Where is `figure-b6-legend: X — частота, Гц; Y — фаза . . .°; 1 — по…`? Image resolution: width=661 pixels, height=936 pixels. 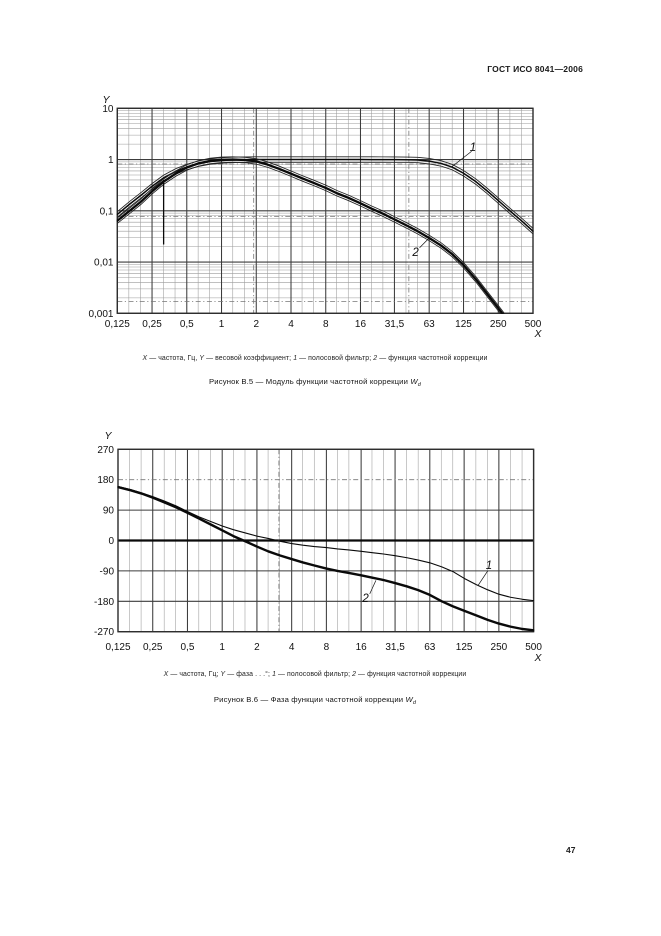
figure-b6-legend: X — частота, Гц; Y — фаза . . .°; 1 — по… is located at coordinates (315, 674).